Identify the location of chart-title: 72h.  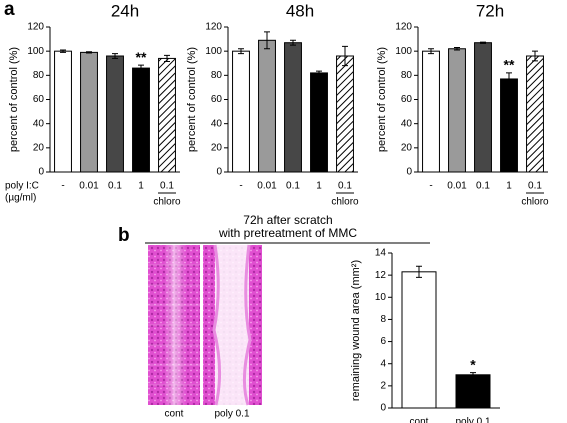
(490, 10).